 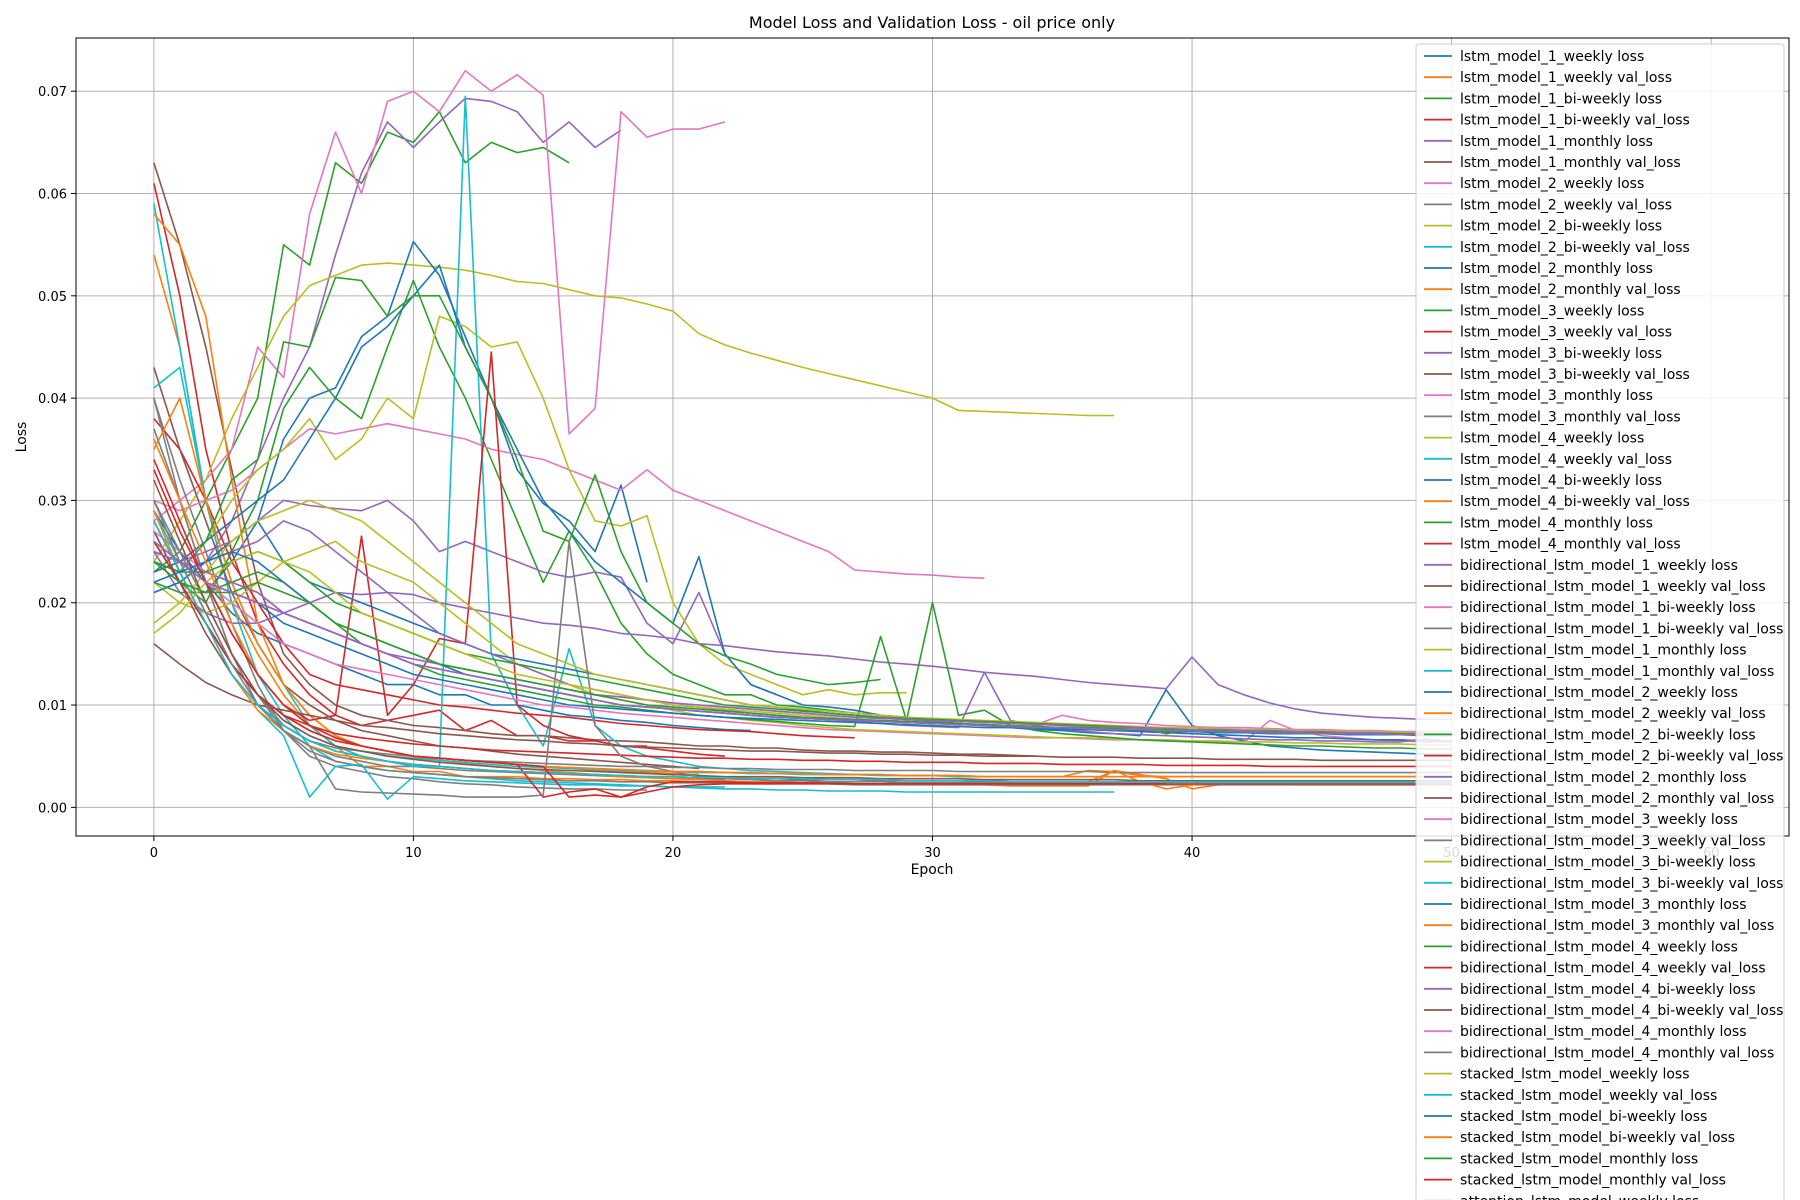 I want to click on legend-entry: stacked_lstm_model_bi-weekly loss, so click(x=1583, y=1117).